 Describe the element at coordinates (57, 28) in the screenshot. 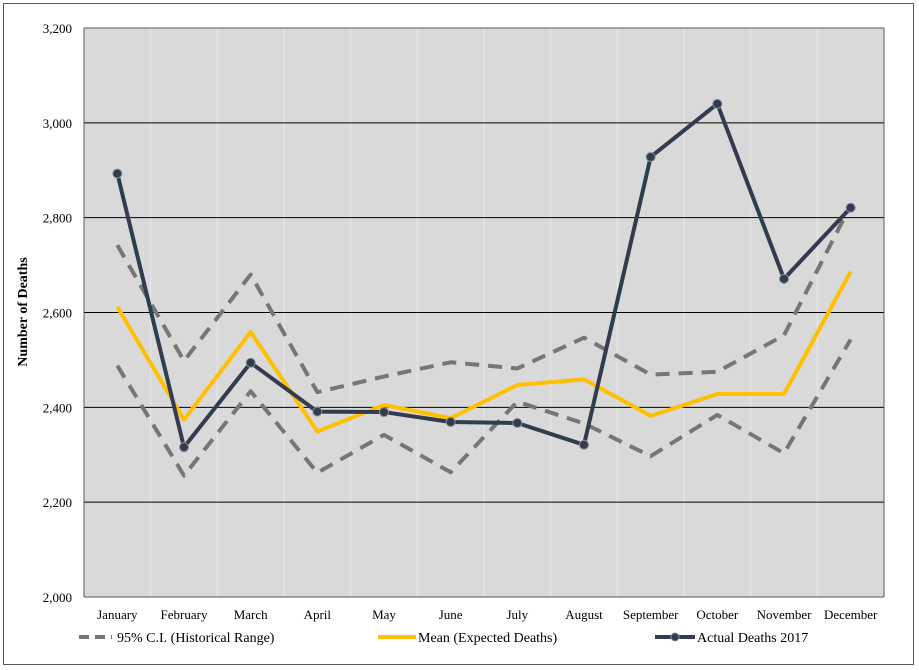

I see `y-tick-label: 3,200` at that location.